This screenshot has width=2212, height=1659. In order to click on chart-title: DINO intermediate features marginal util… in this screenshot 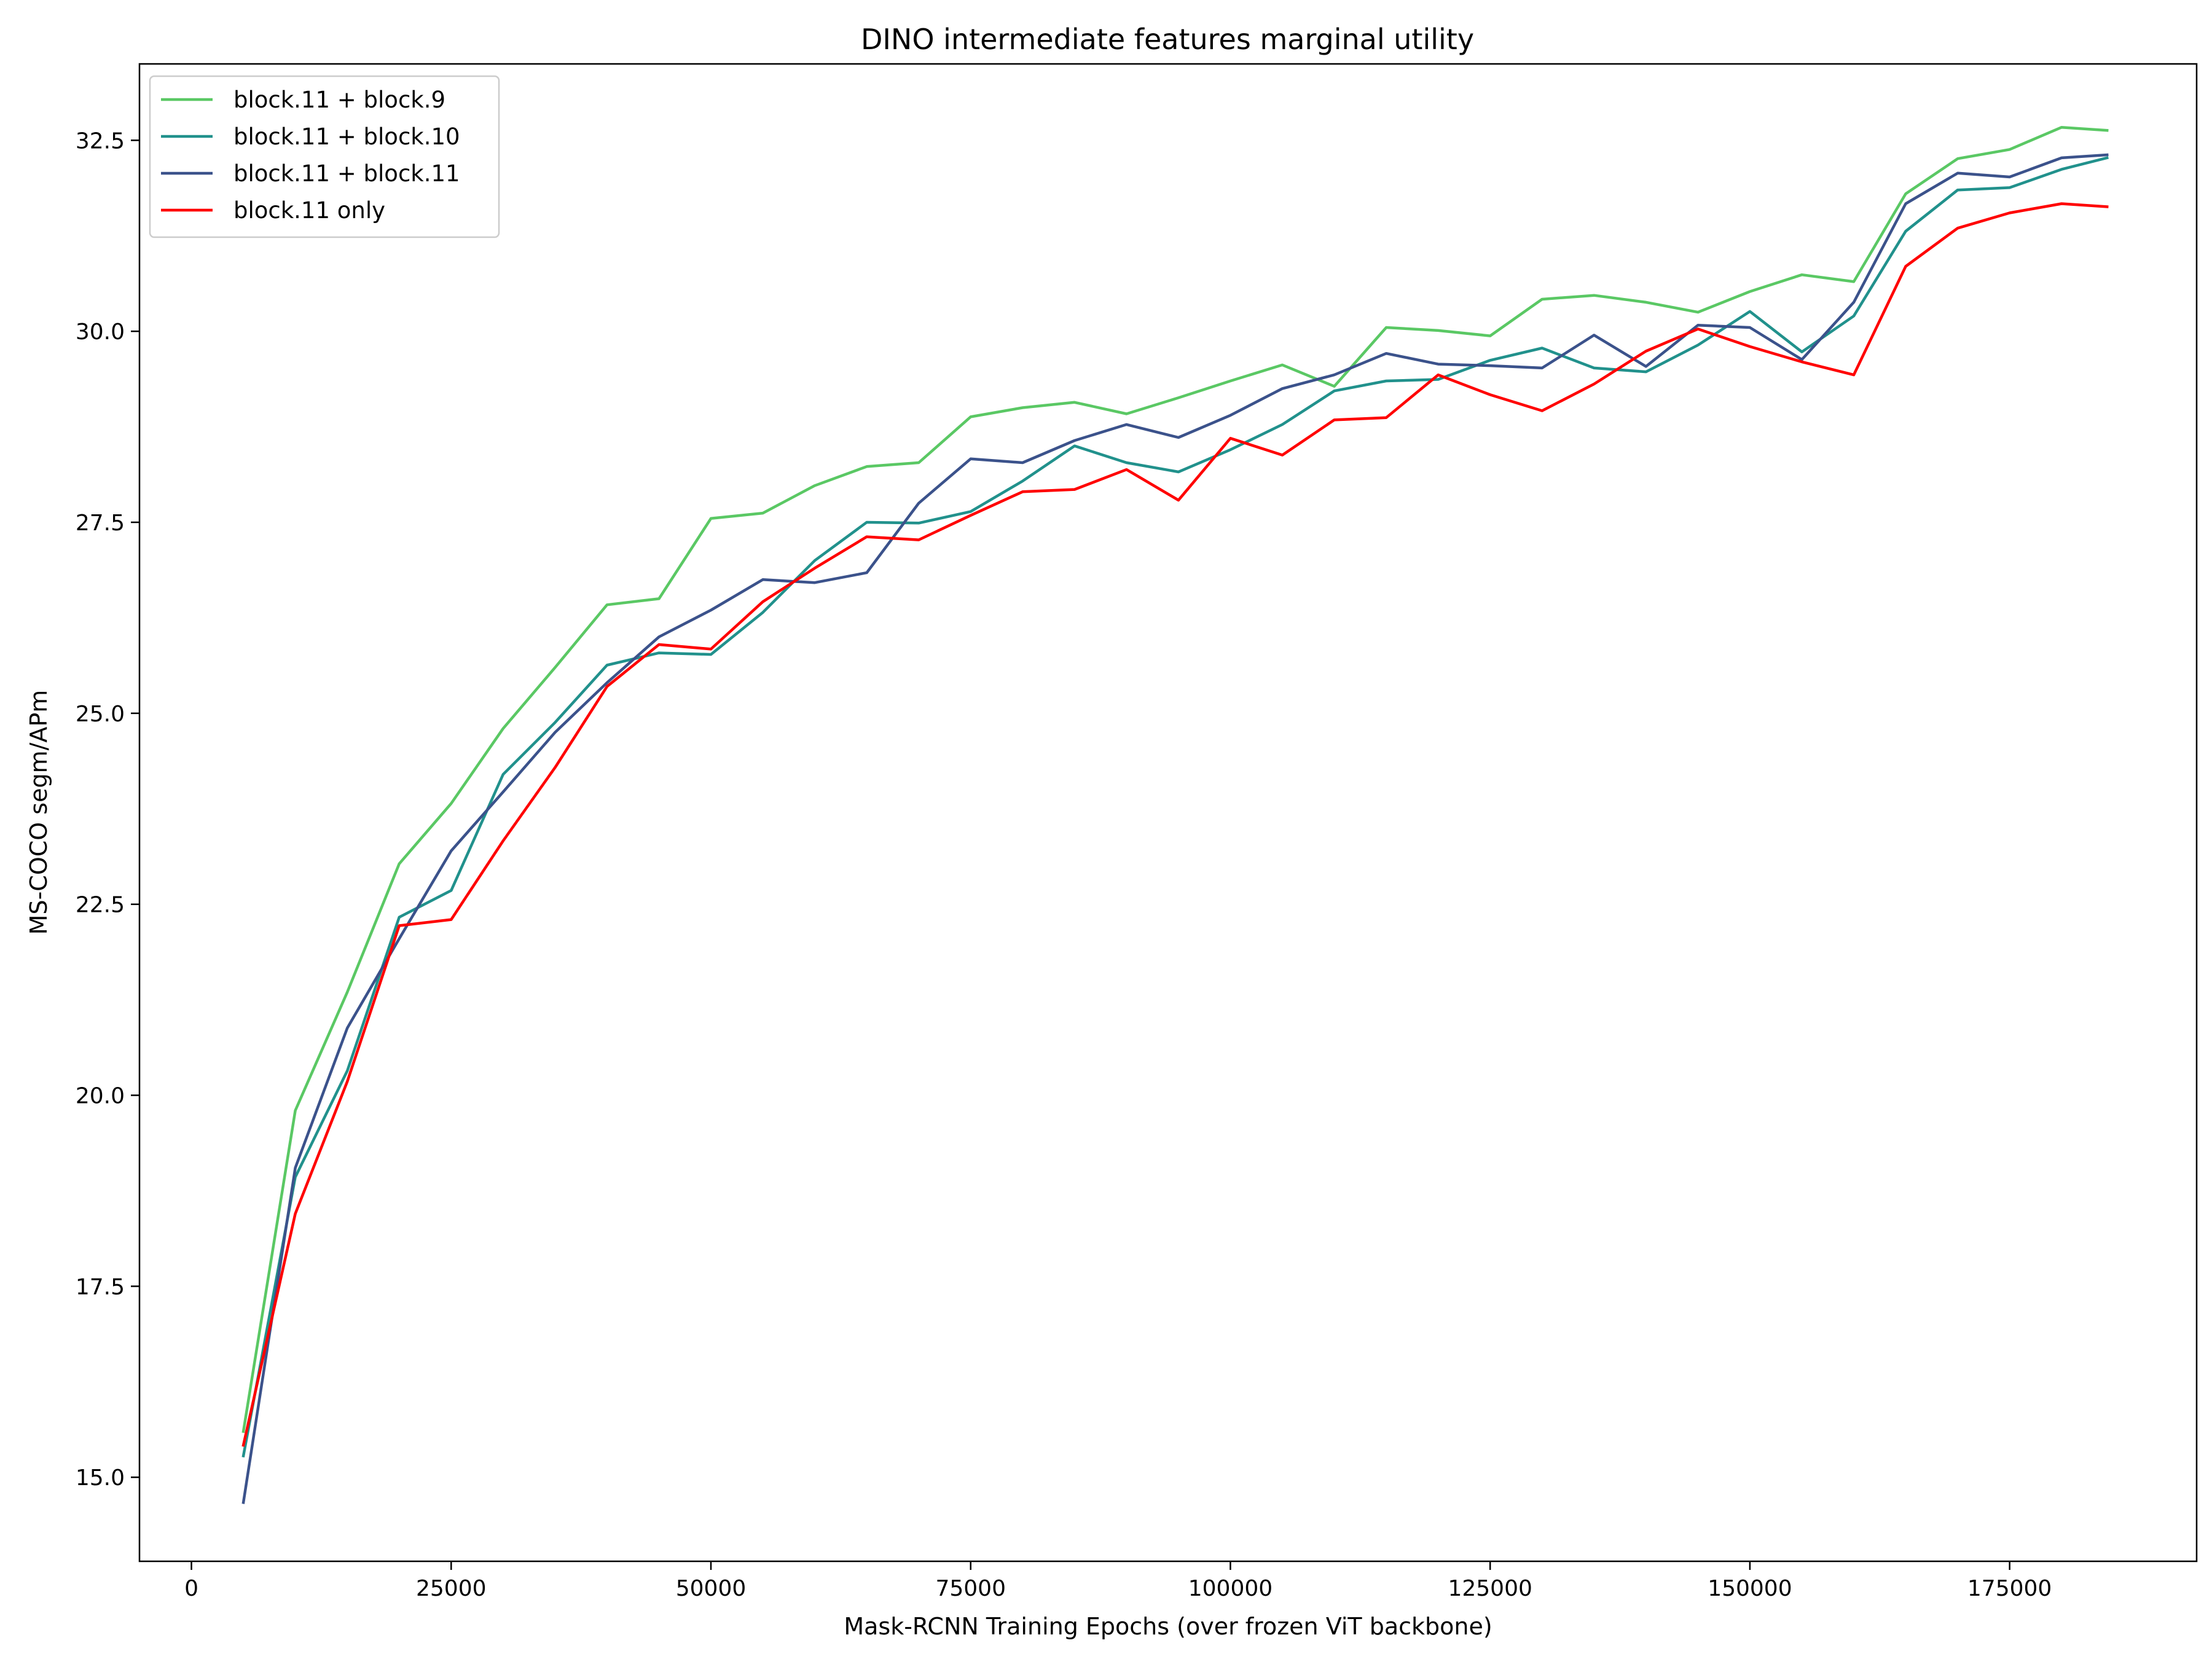, I will do `click(1167, 39)`.